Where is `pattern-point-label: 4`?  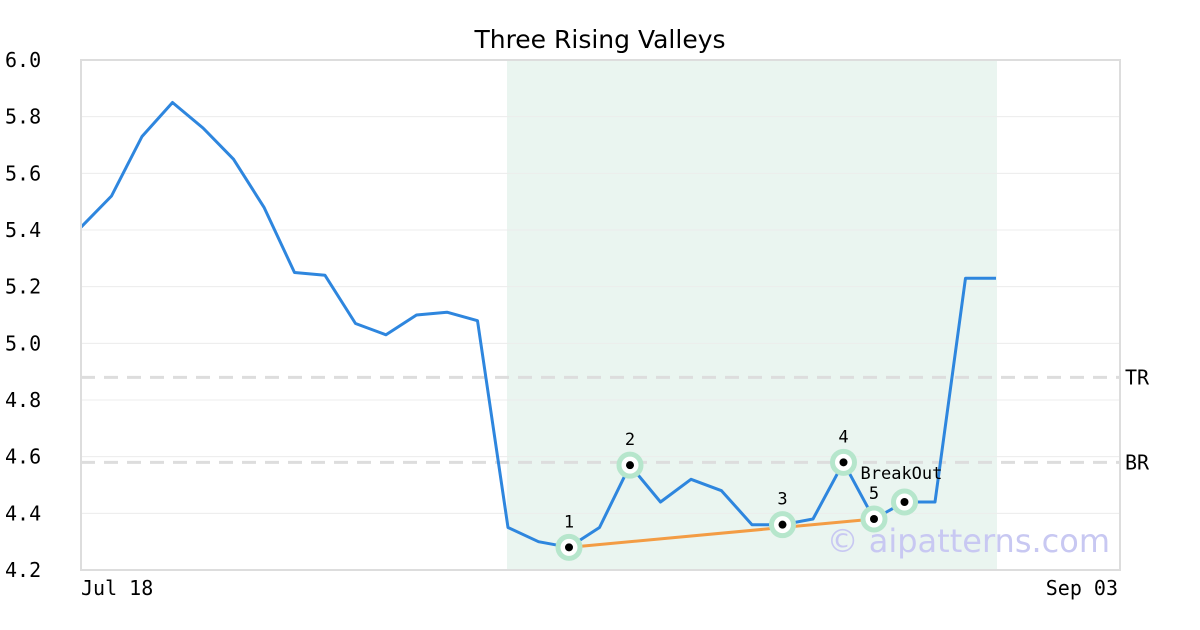
pattern-point-label: 4 is located at coordinates (843, 437).